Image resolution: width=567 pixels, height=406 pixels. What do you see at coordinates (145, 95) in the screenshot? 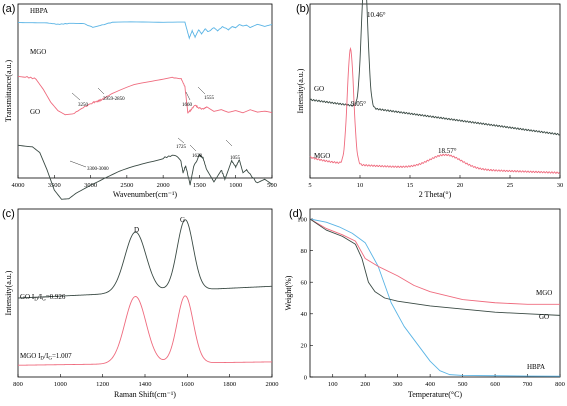
I see `panel-a-line-mgo` at bounding box center [145, 95].